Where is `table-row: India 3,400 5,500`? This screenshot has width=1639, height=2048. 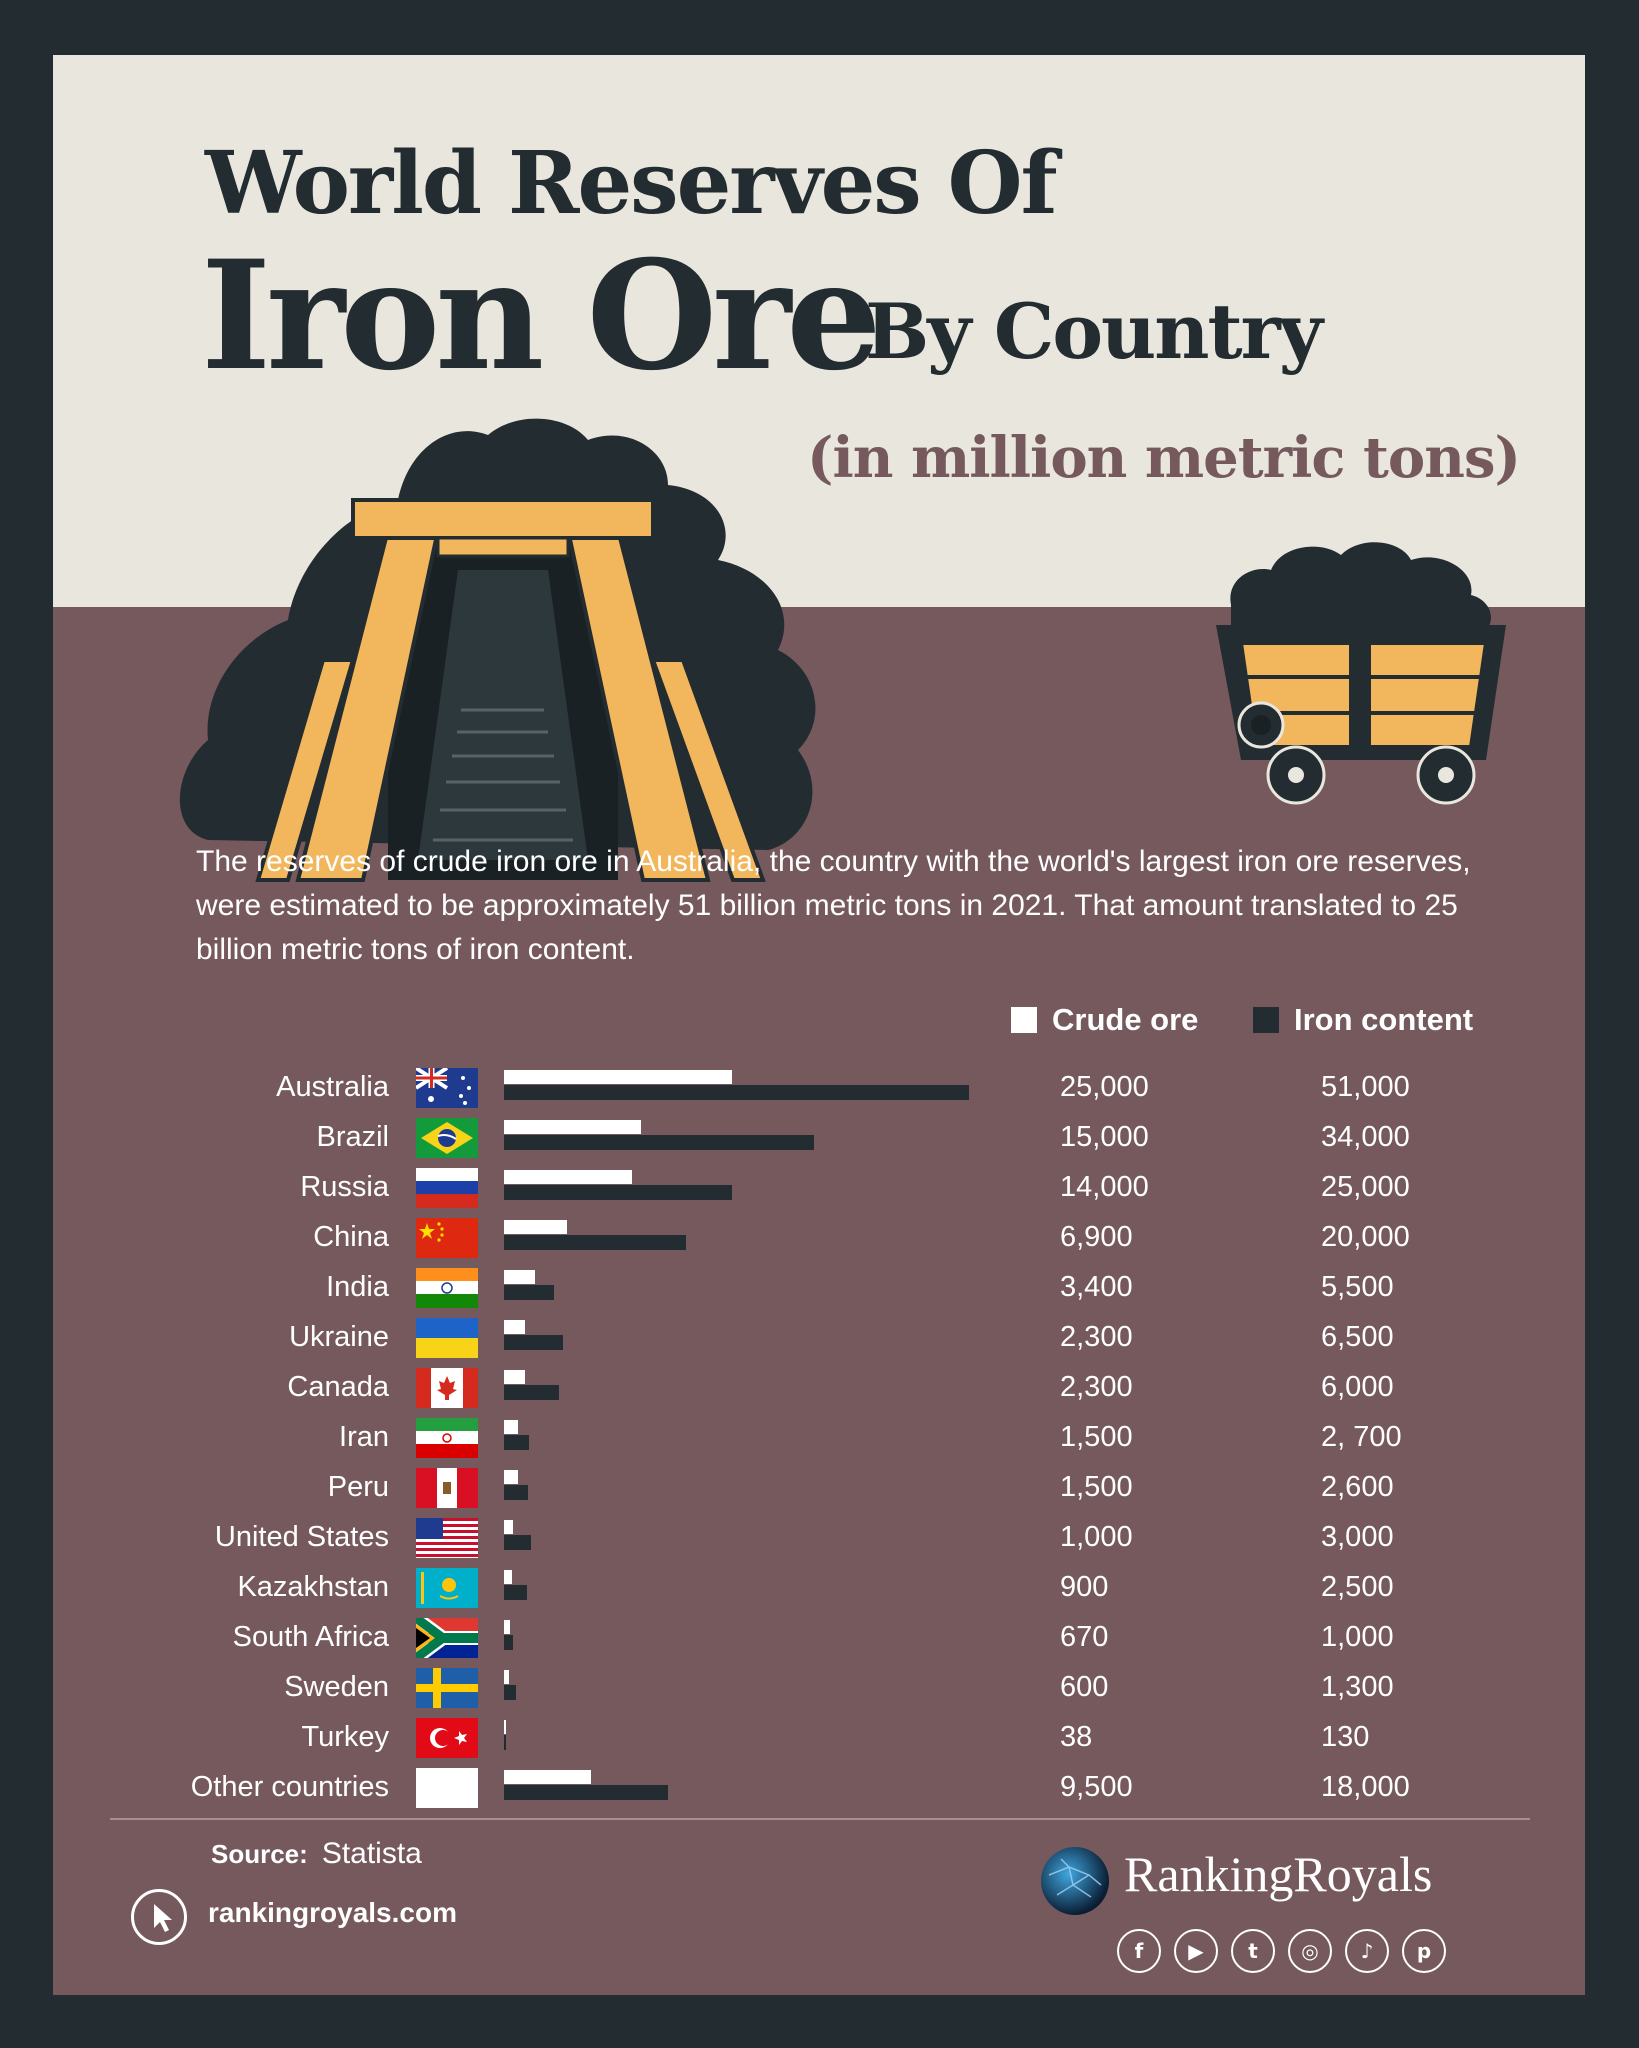
table-row: India 3,400 5,500 is located at coordinates (819, 1287).